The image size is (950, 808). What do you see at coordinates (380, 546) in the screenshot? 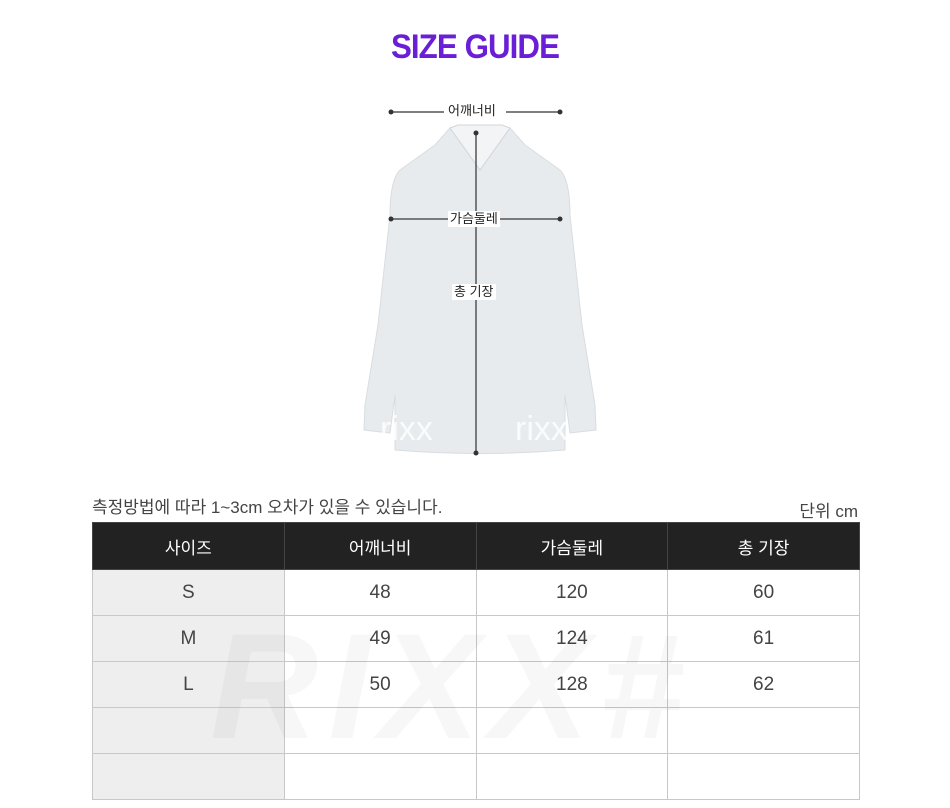
I see `header-shoulder: 어깨너비` at bounding box center [380, 546].